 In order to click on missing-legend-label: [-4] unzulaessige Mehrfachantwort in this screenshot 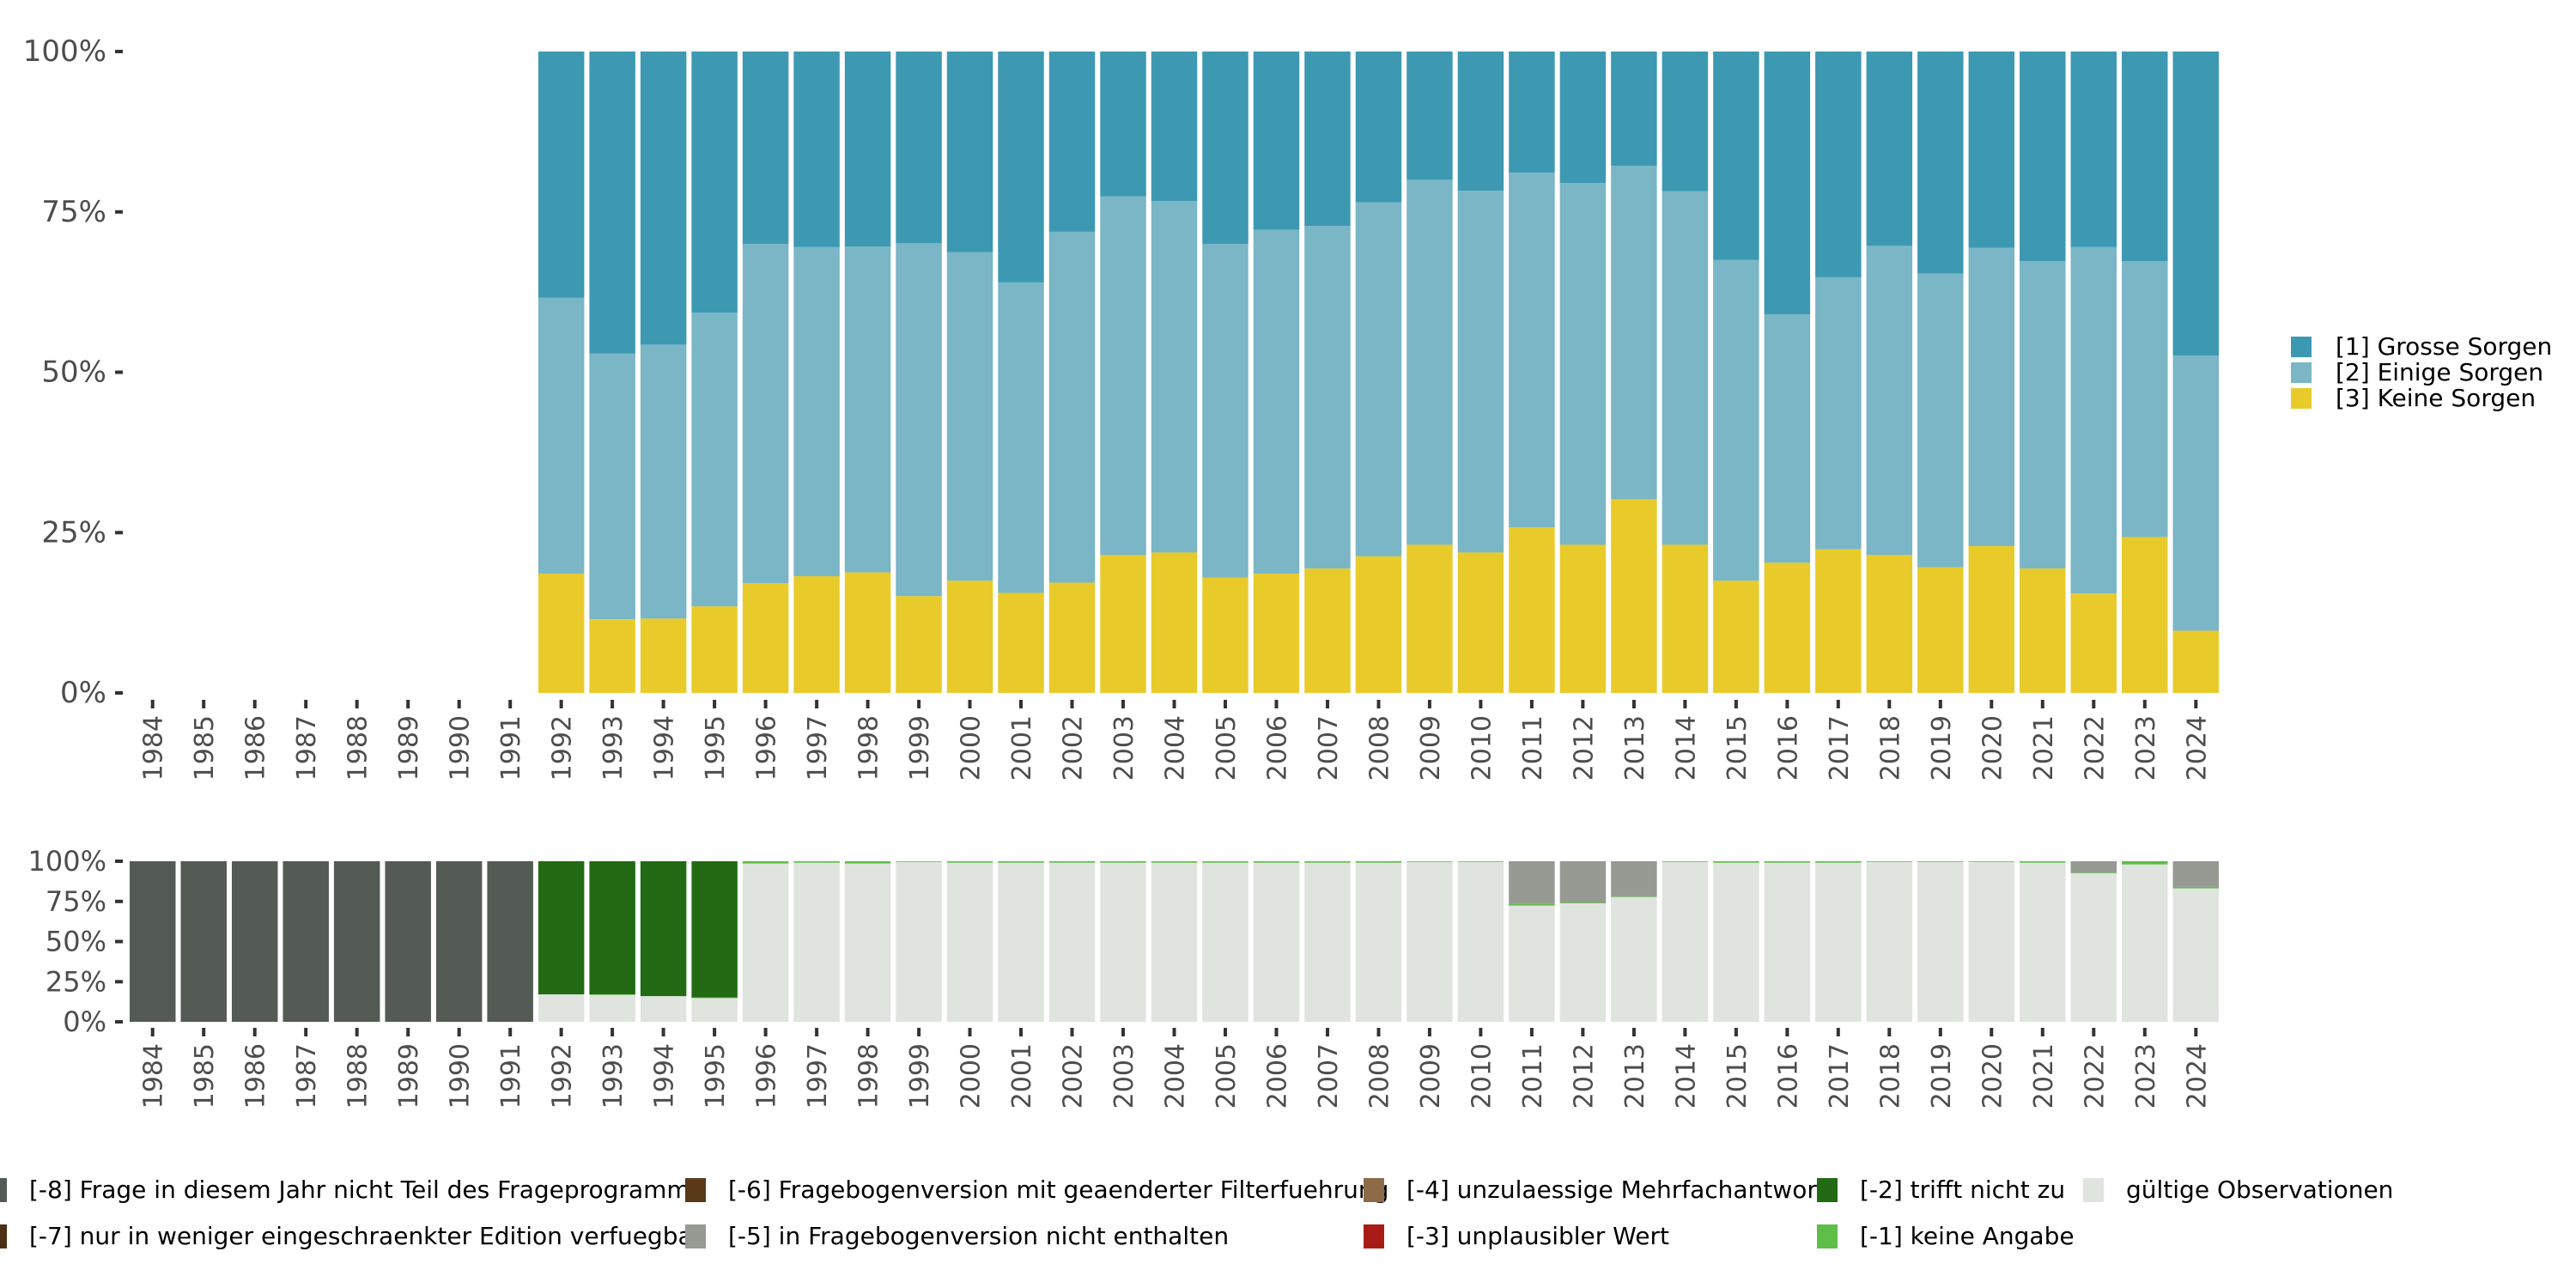, I will do `click(1616, 1190)`.